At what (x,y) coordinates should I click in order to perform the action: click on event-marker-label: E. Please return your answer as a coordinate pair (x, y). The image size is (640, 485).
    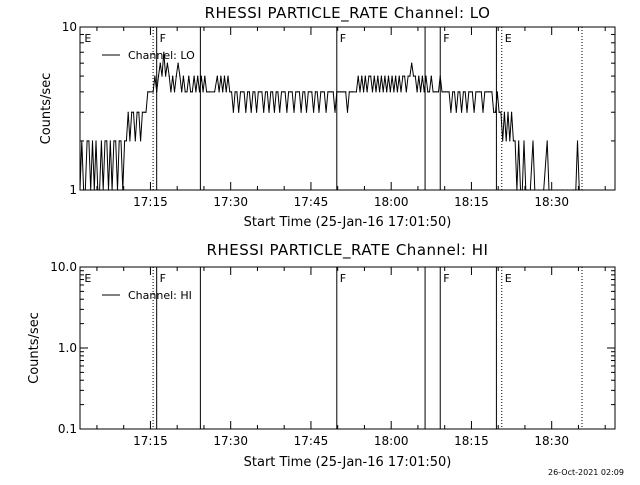
    Looking at the image, I should click on (508, 278).